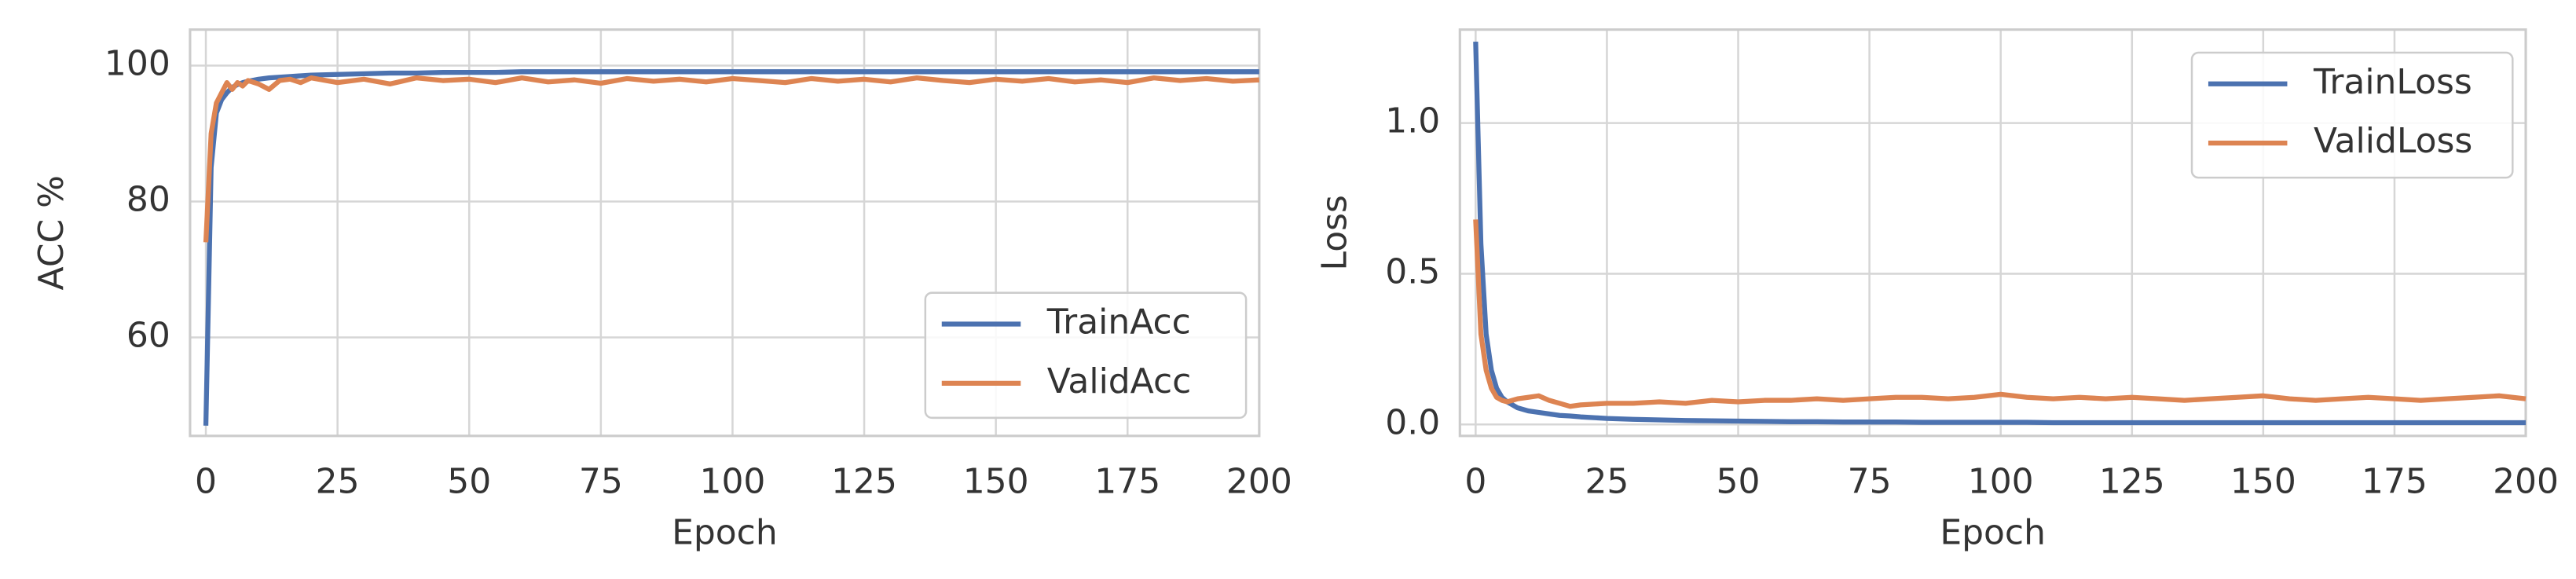 The height and width of the screenshot is (579, 2576). Describe the element at coordinates (1412, 121) in the screenshot. I see `y-tick-label: 1.0` at that location.